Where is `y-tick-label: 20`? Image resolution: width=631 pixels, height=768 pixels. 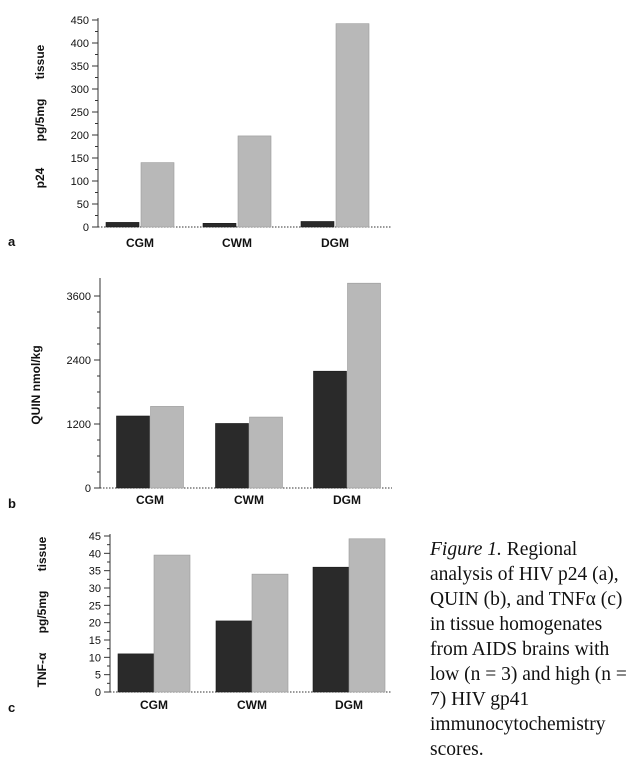
y-tick-label: 20 is located at coordinates (95, 624).